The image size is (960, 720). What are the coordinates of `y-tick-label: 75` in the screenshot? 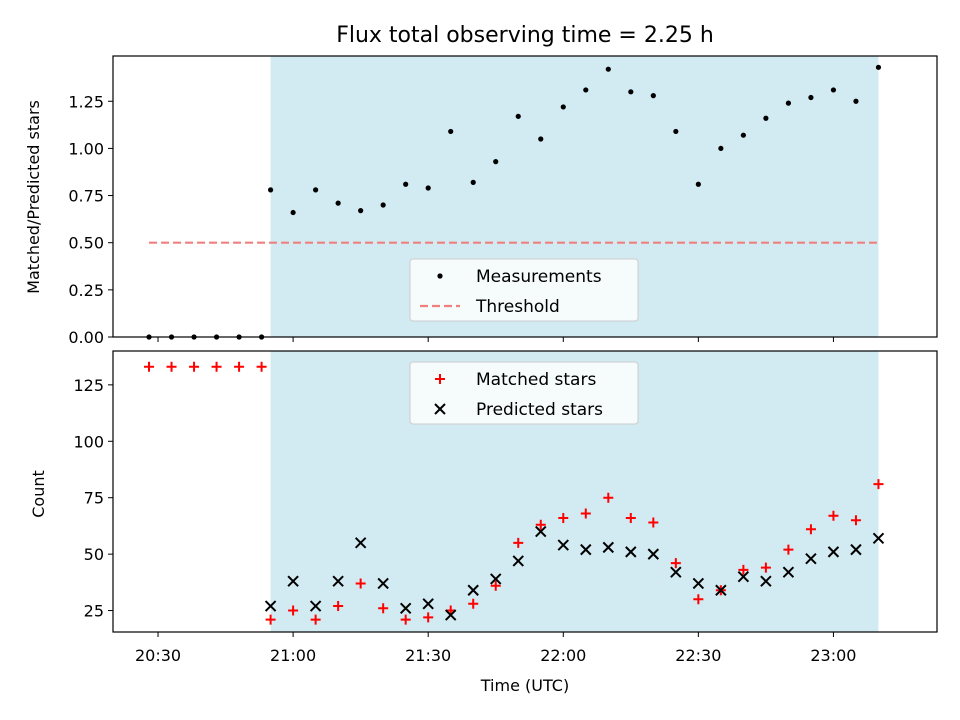 It's located at (94, 498).